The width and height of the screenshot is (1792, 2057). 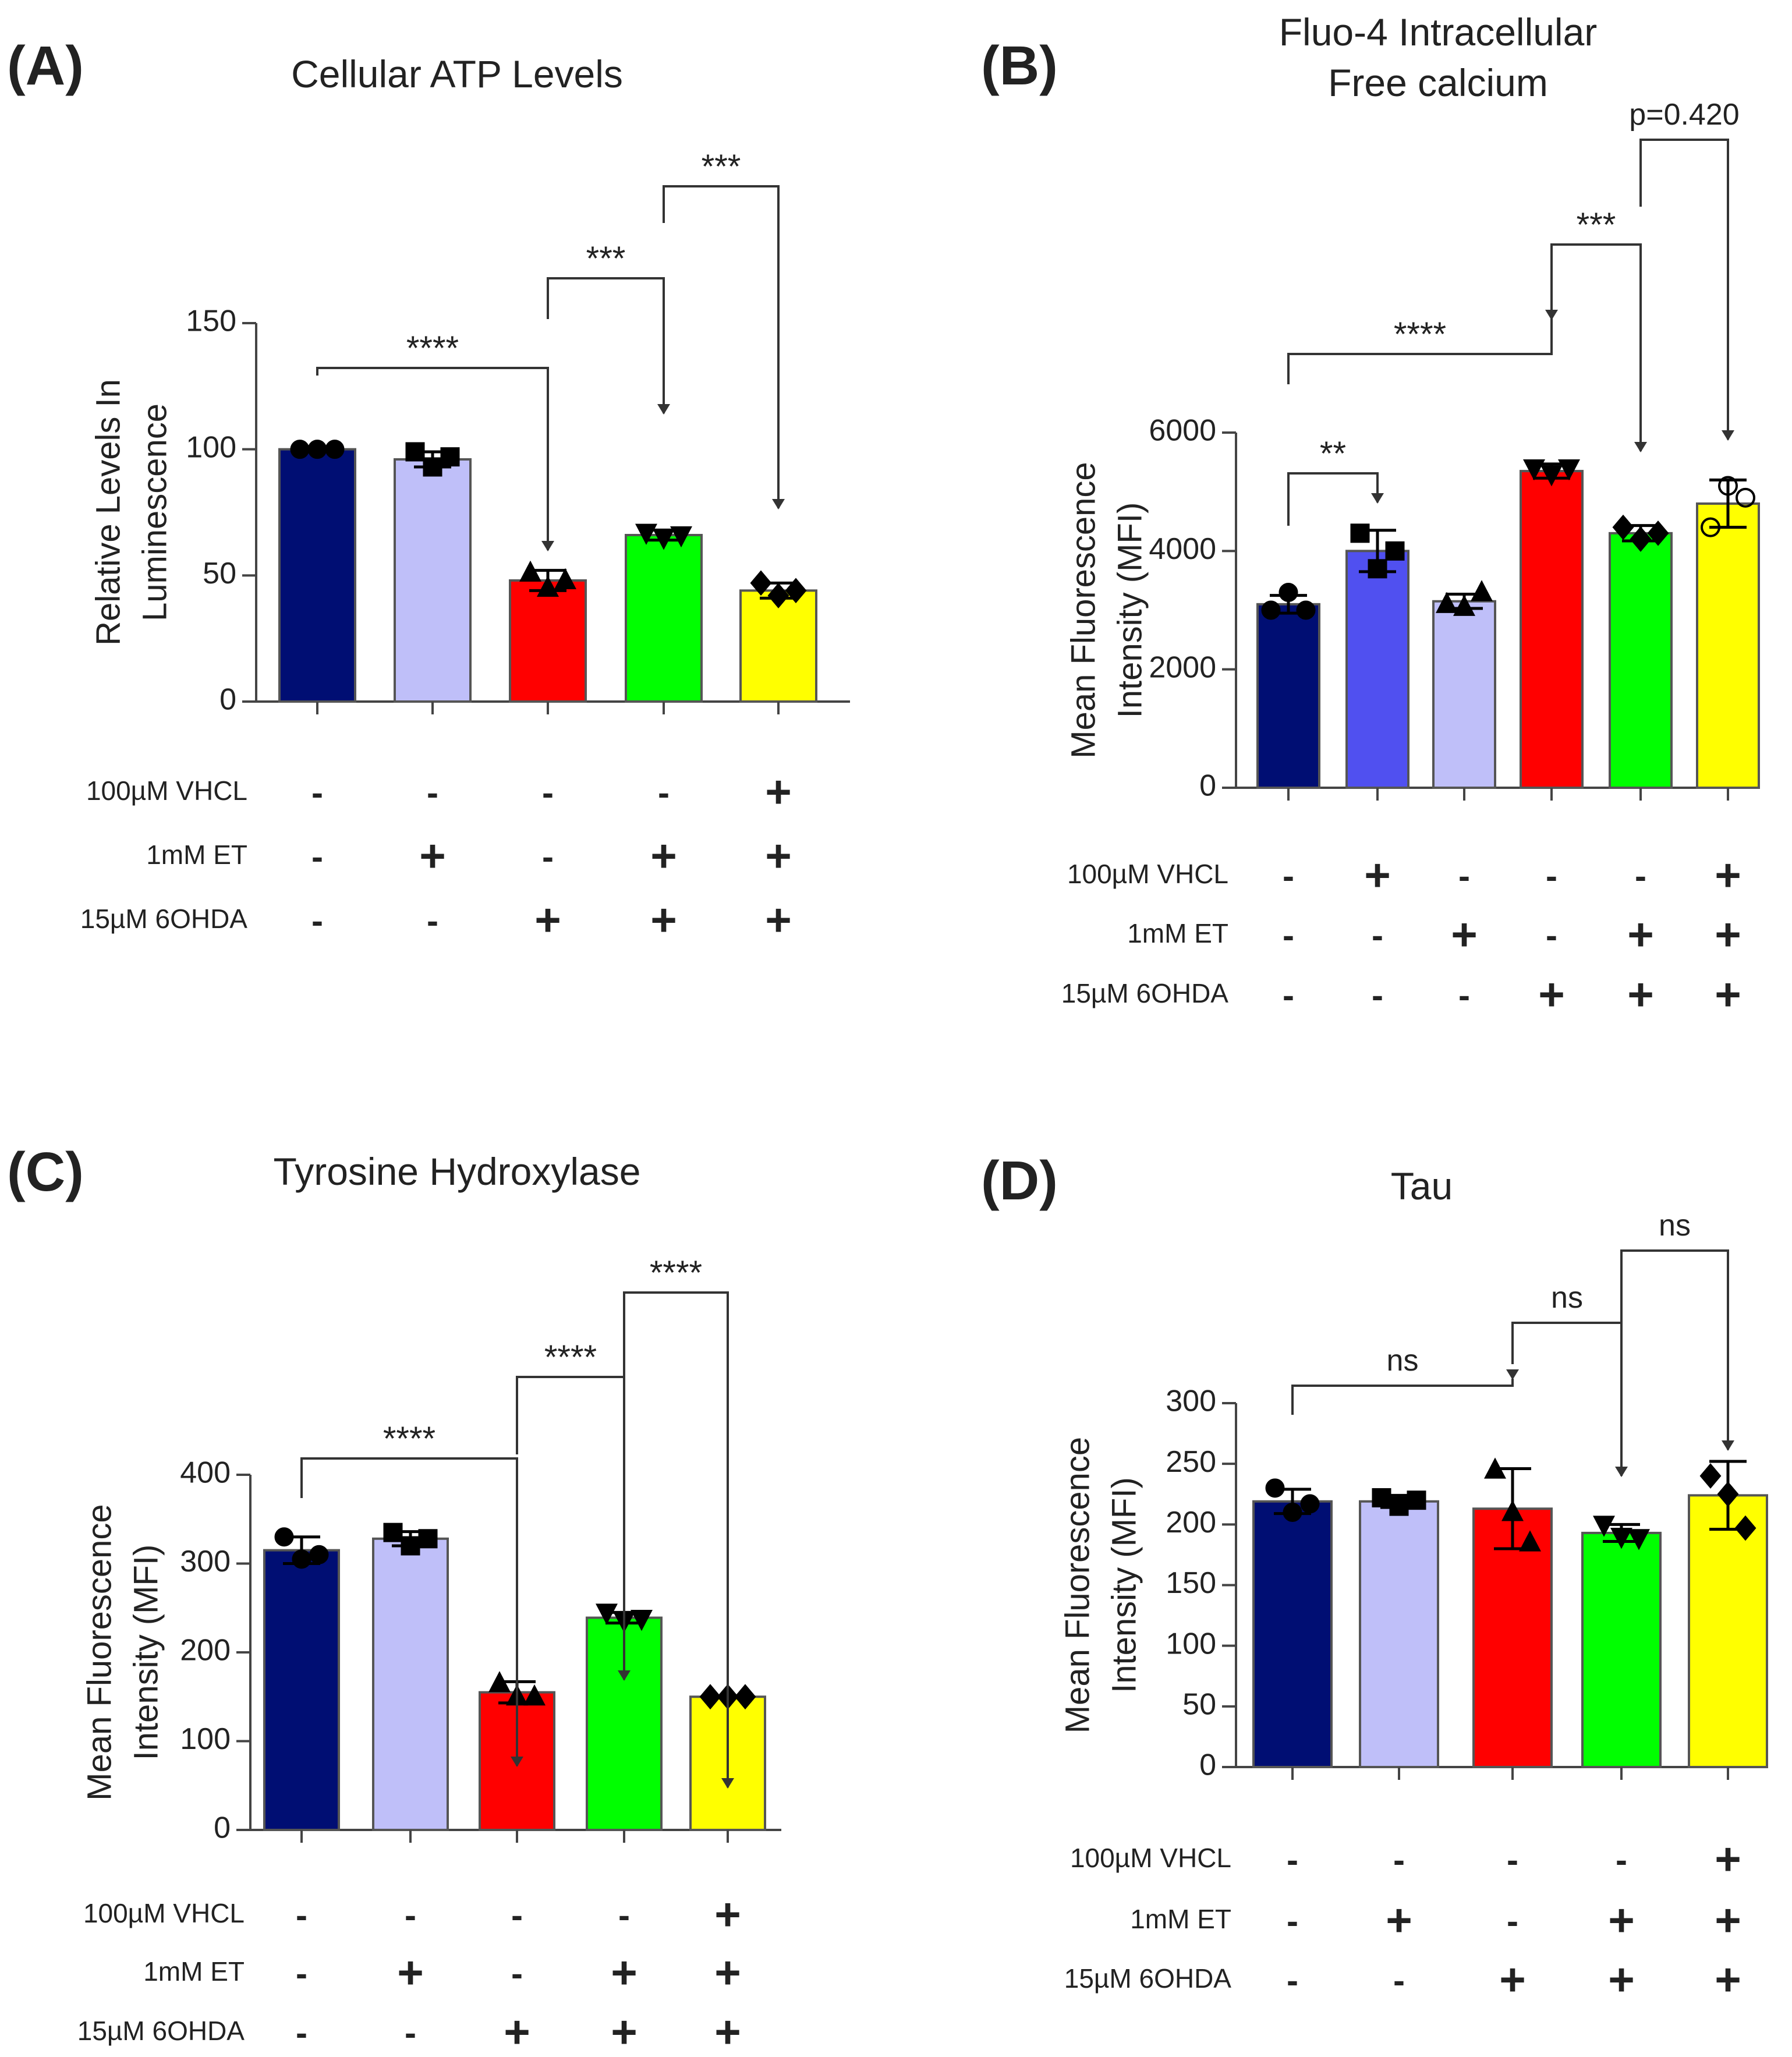 What do you see at coordinates (205, 1562) in the screenshot?
I see `y-tick-label: 300` at bounding box center [205, 1562].